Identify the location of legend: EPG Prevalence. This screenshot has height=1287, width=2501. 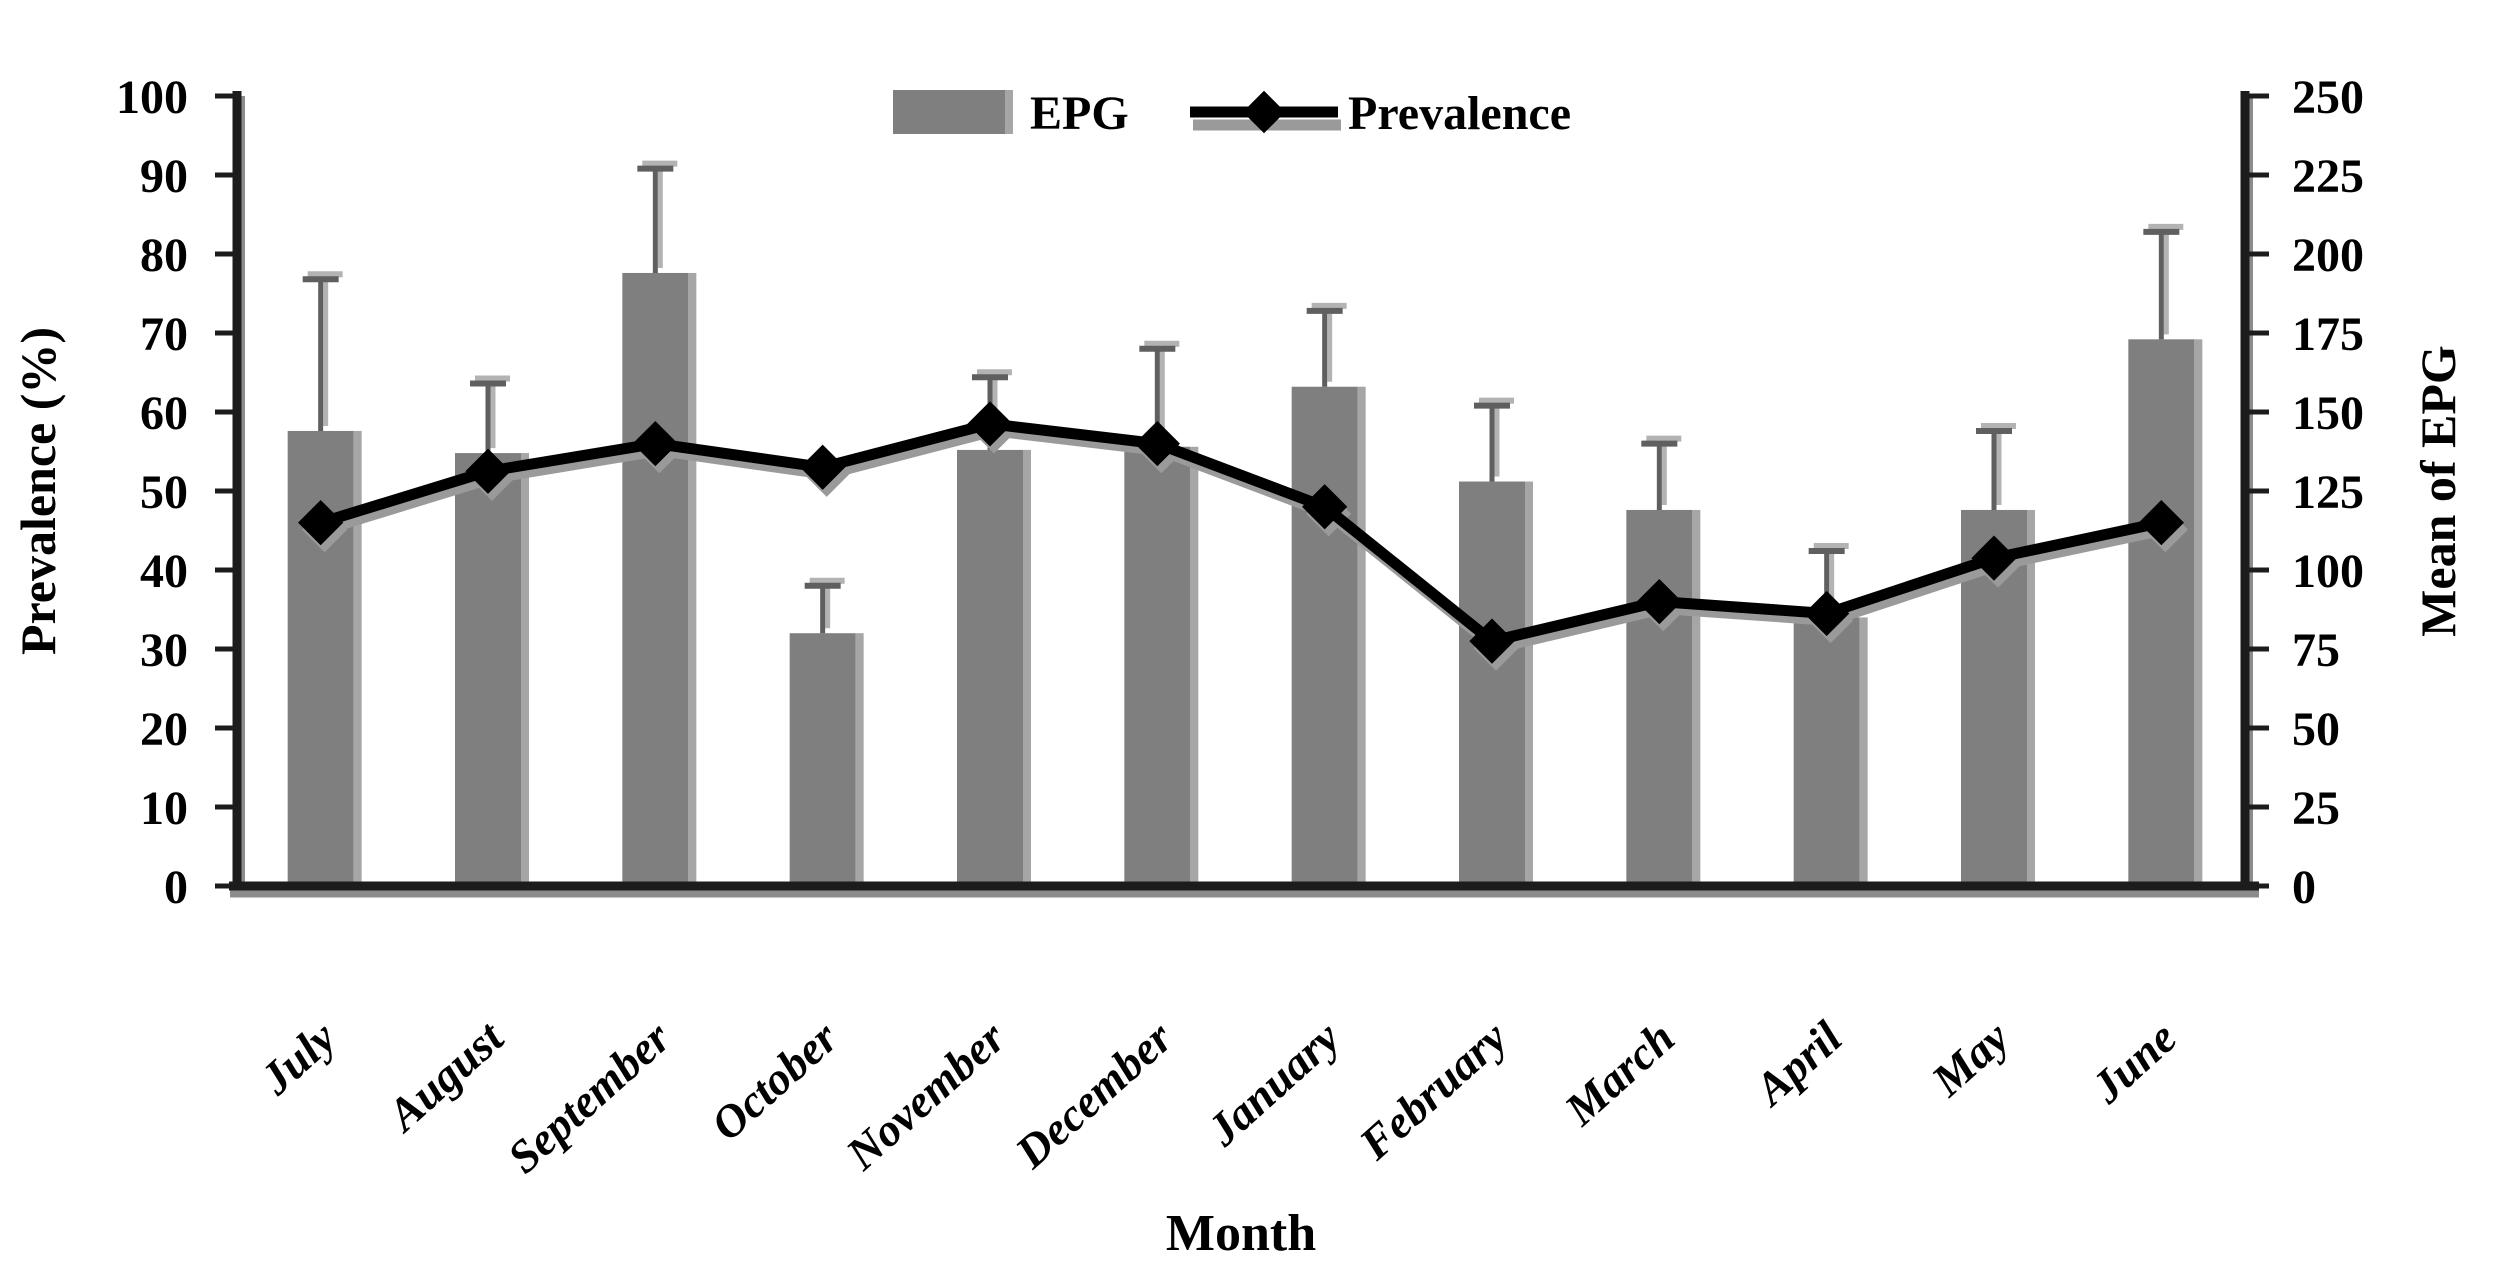
(1232, 113).